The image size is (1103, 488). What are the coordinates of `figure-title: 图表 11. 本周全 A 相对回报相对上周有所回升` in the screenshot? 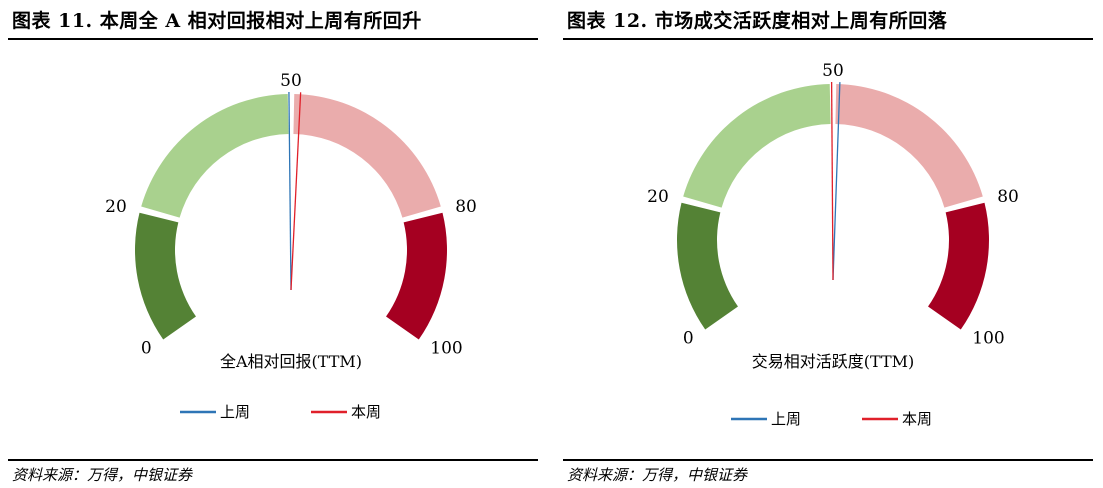 It's located at (217, 21).